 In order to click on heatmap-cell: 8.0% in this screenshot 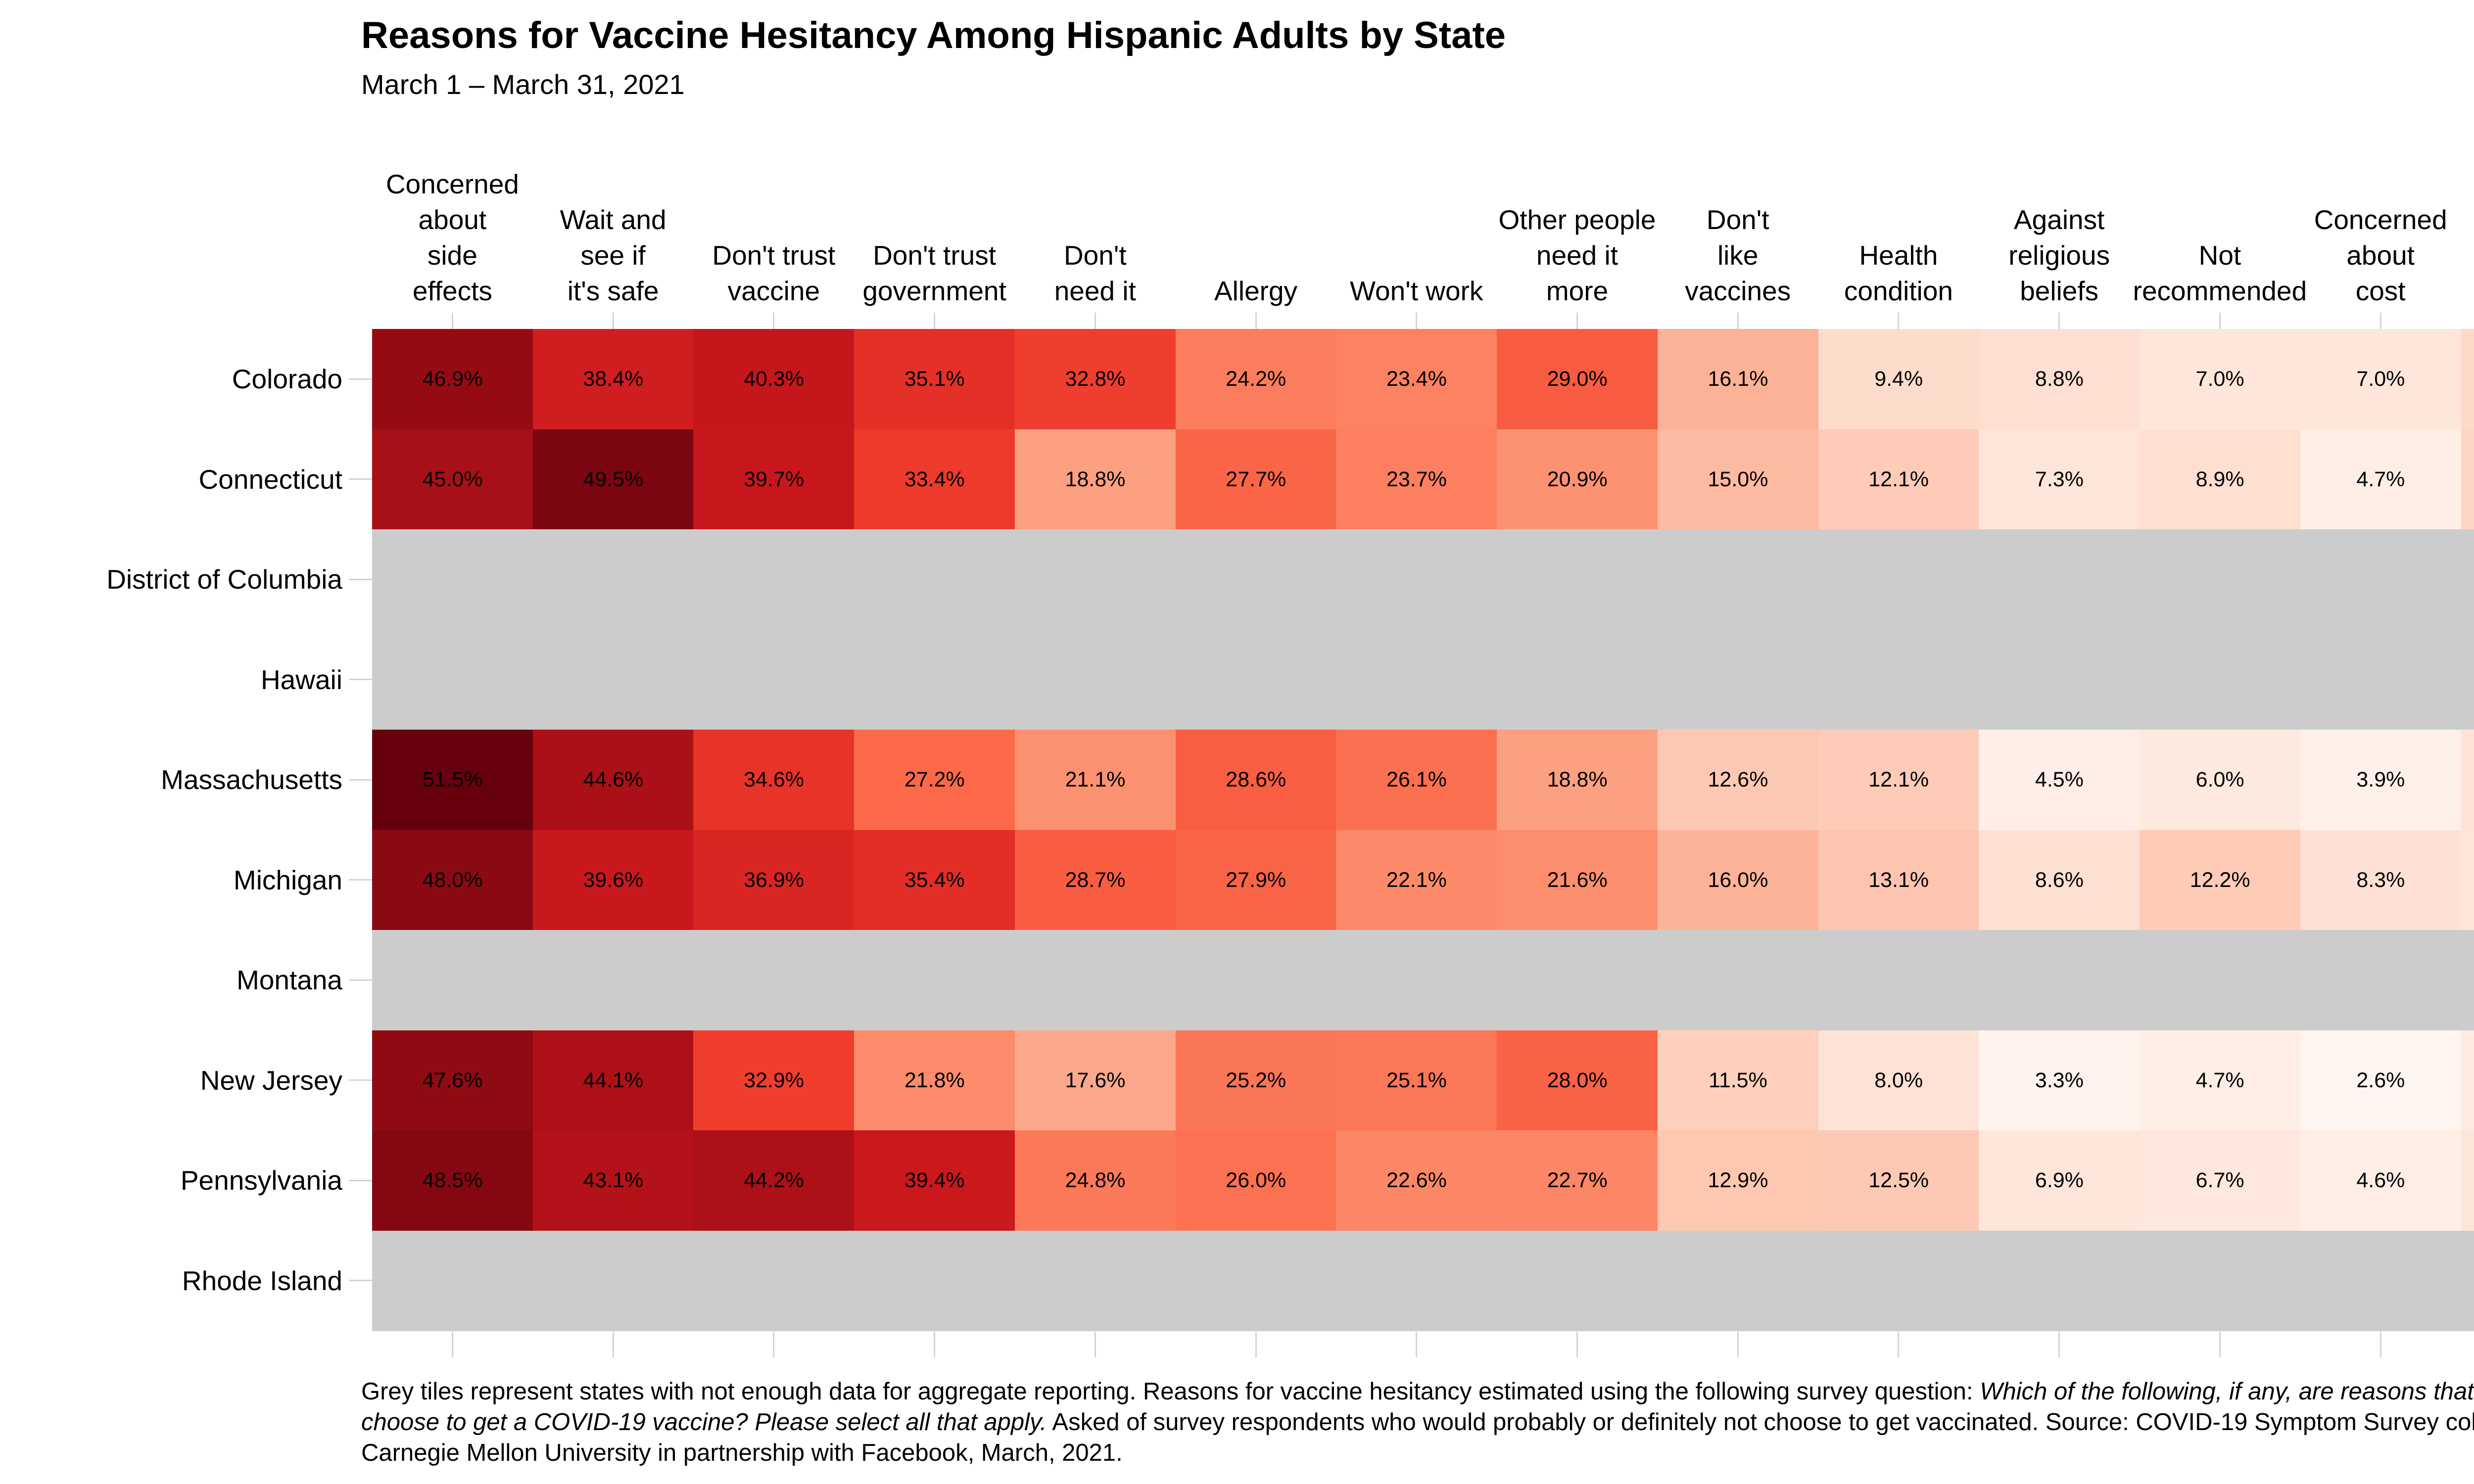, I will do `click(1898, 1080)`.